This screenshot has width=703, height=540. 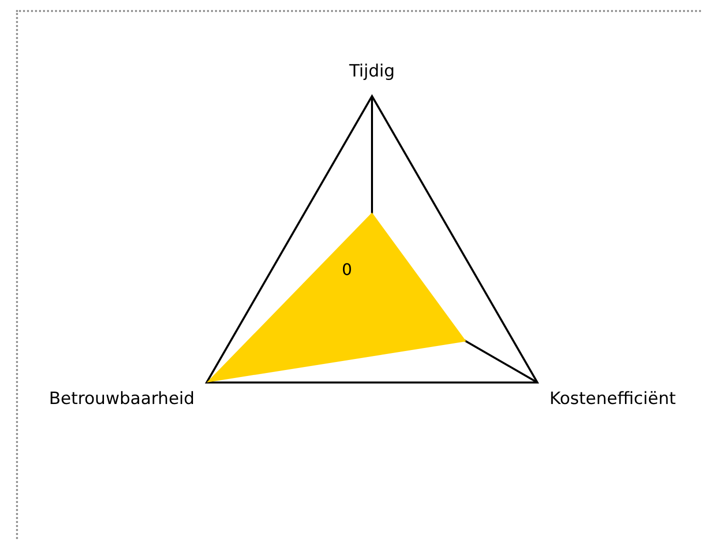 What do you see at coordinates (122, 399) in the screenshot?
I see `spoke-label: Betrouwbaarheid` at bounding box center [122, 399].